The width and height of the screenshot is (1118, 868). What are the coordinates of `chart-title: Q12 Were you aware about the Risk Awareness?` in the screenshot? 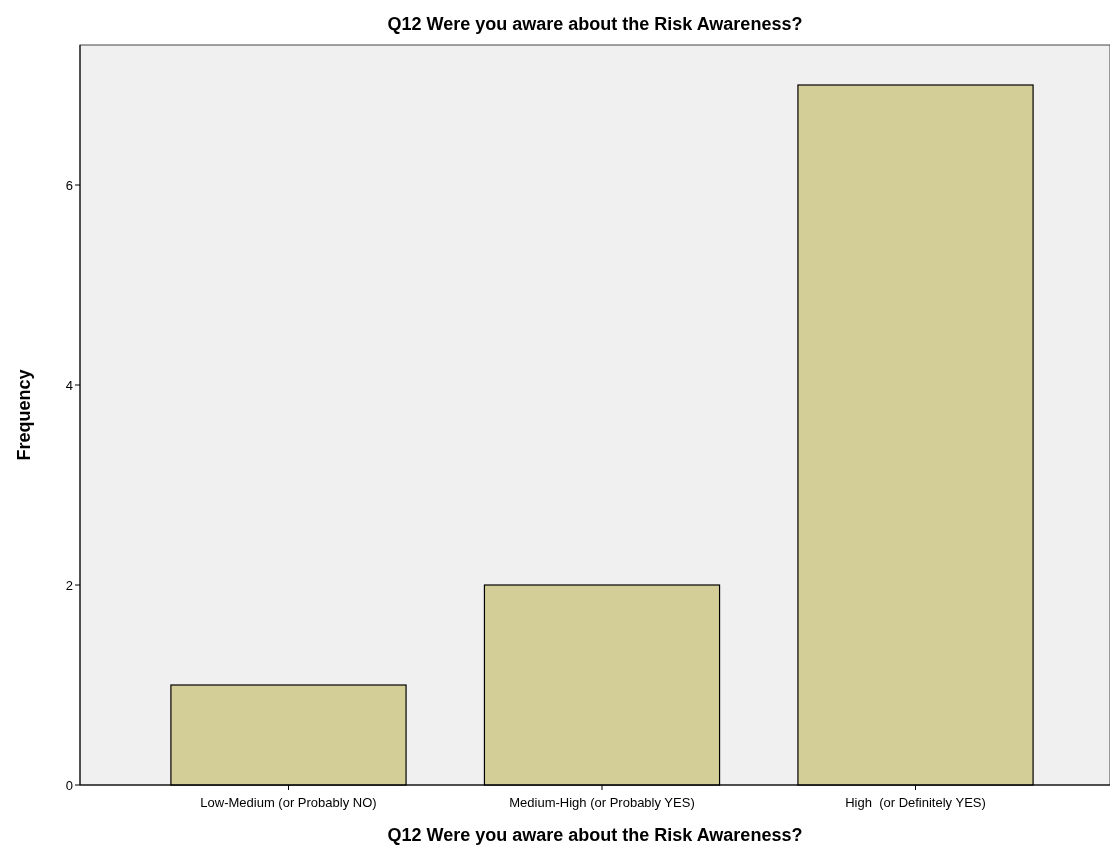 It's located at (595, 24).